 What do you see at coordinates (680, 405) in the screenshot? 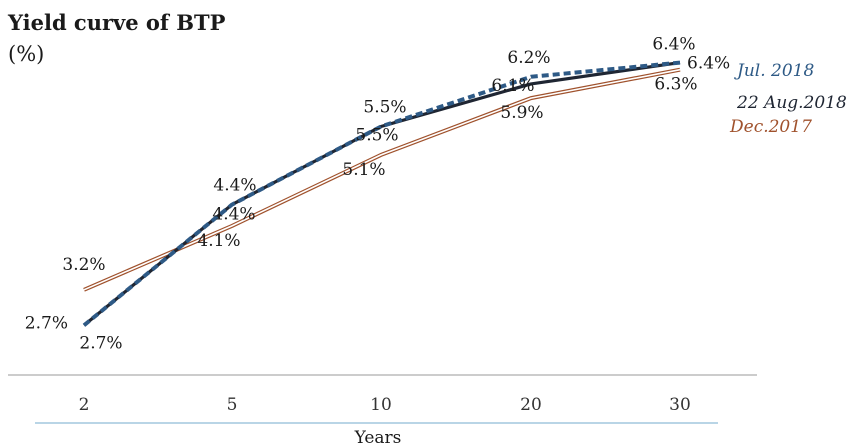
I see `x-tick-label: 30` at bounding box center [680, 405].